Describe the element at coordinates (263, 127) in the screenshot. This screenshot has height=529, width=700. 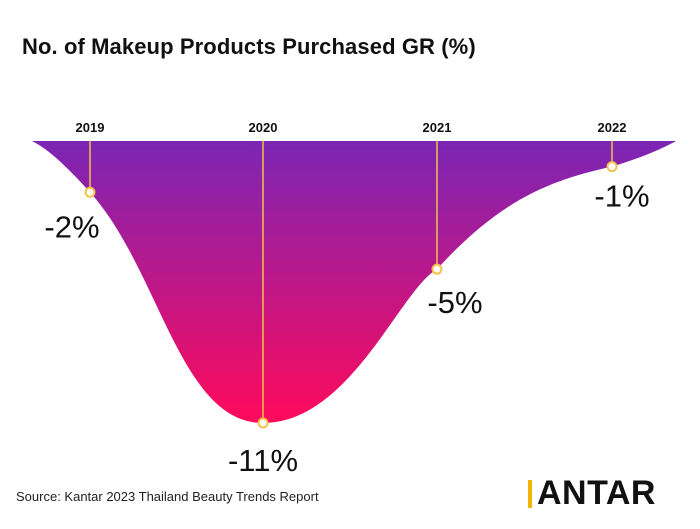
I see `x-tick-label-2020: 2020` at that location.